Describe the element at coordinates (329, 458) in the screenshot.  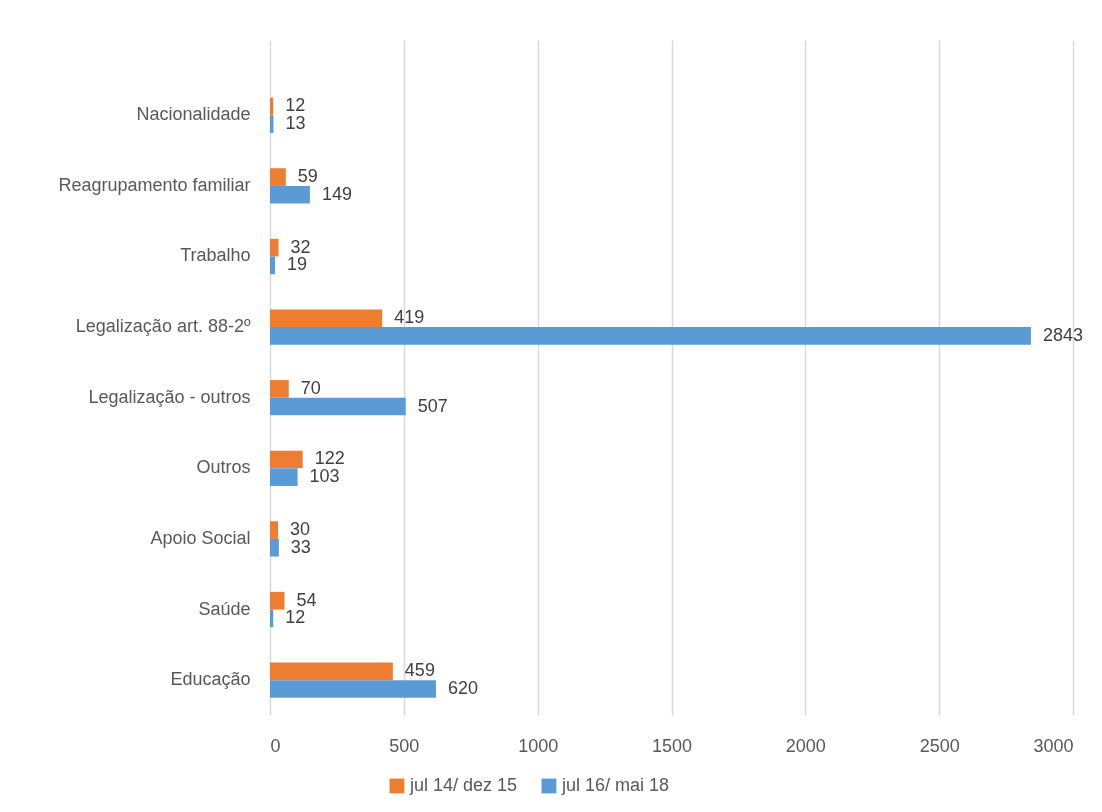
I see `data-label: 122` at that location.